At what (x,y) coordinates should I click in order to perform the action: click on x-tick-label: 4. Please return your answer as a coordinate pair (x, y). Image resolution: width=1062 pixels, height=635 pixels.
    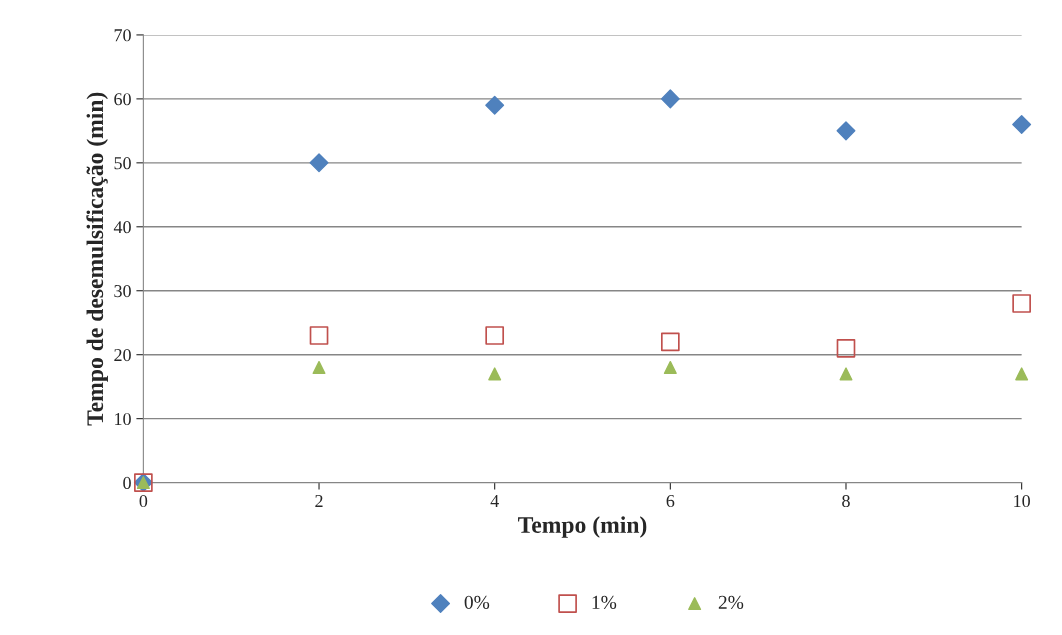
    Looking at the image, I should click on (494, 501).